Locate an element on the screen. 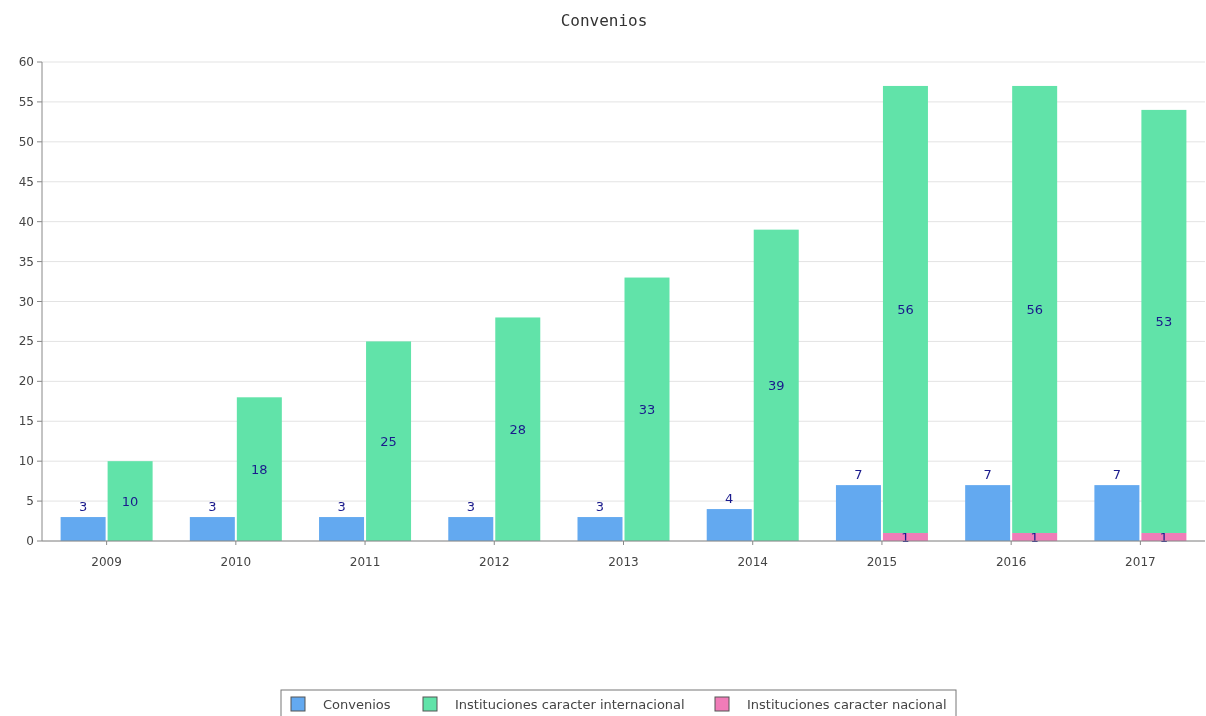  x-tick-label: 2016 is located at coordinates (1011, 562).